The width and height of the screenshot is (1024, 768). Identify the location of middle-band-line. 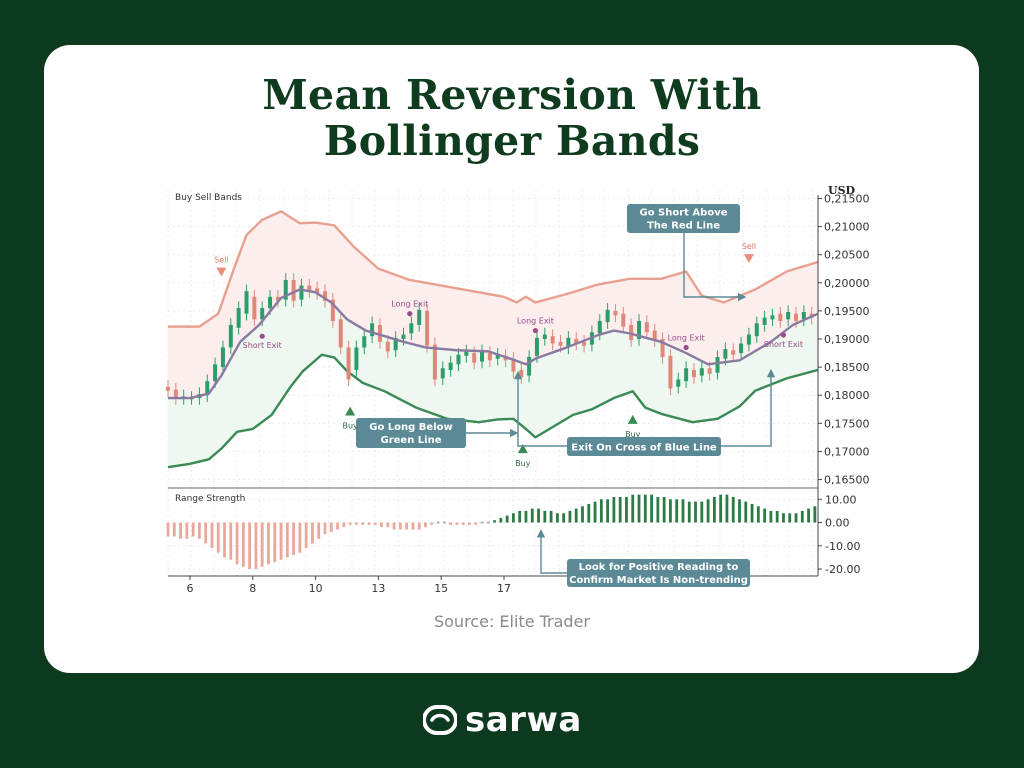
(493, 344).